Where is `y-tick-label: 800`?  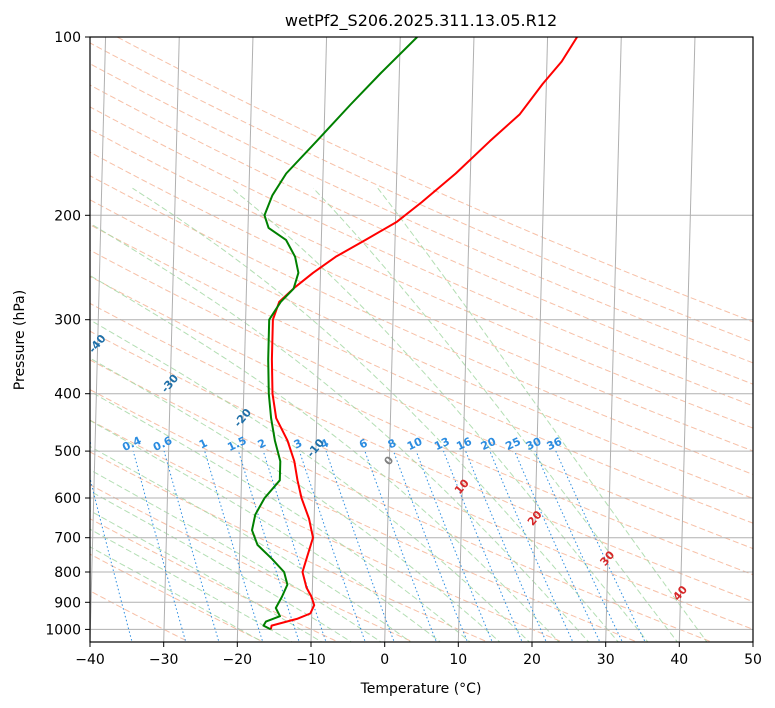
y-tick-label: 800 is located at coordinates (67, 573).